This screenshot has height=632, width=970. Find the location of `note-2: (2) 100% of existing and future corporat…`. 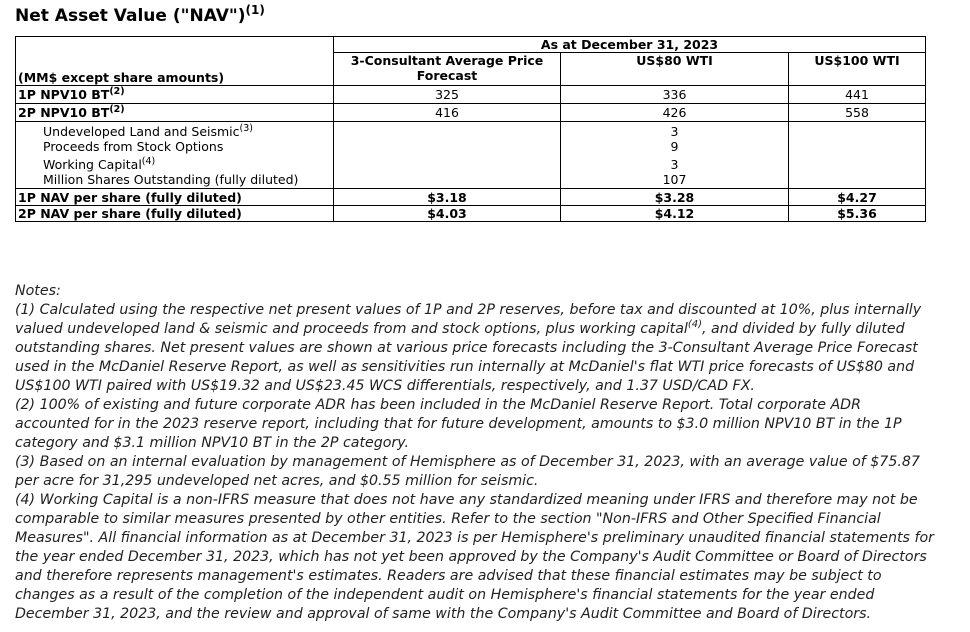

note-2: (2) 100% of existing and future corporat… is located at coordinates (458, 424).